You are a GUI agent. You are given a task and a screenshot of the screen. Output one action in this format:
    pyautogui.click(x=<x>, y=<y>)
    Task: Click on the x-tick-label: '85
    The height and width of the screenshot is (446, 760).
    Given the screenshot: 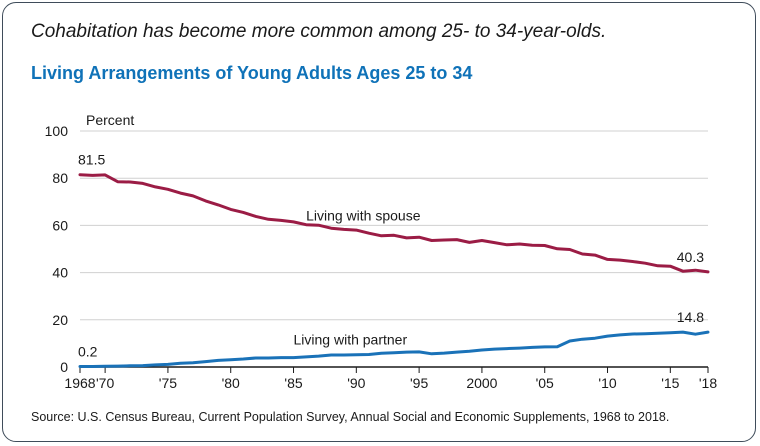 What is the action you would take?
    pyautogui.click(x=293, y=383)
    